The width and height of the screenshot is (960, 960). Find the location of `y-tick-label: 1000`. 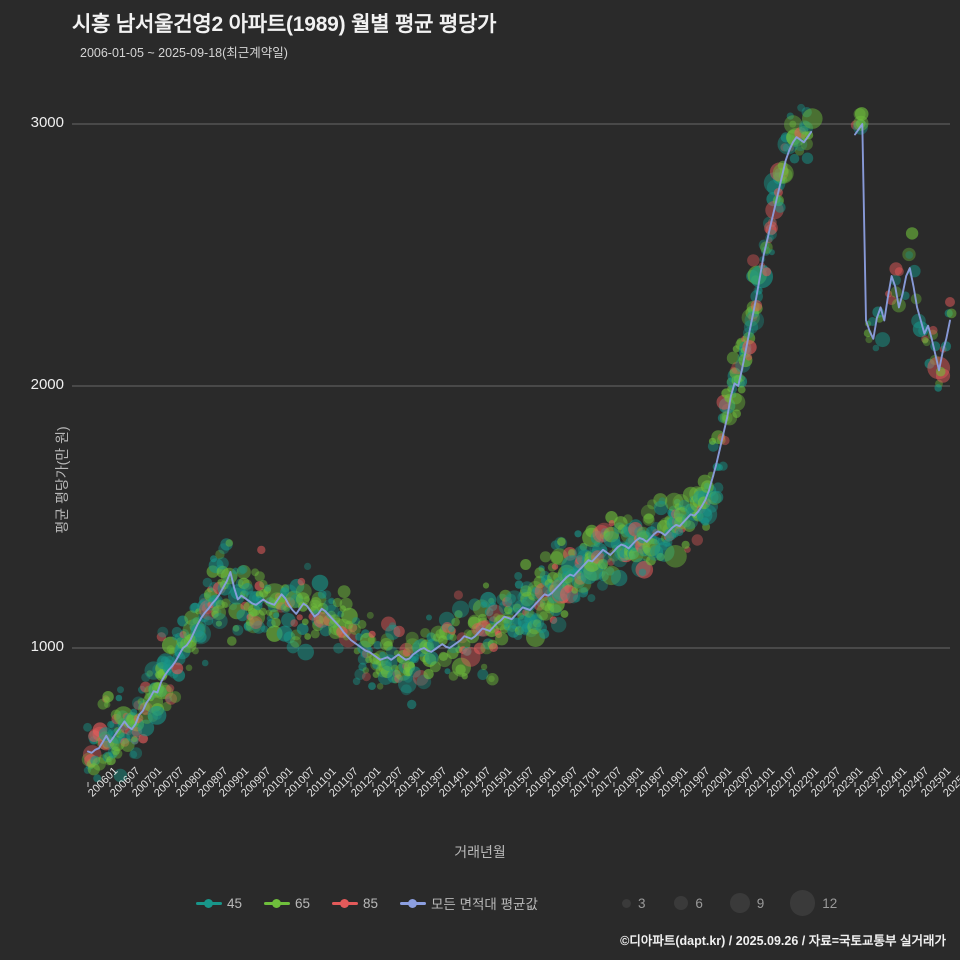

y-tick-label: 1000 is located at coordinates (47, 646).